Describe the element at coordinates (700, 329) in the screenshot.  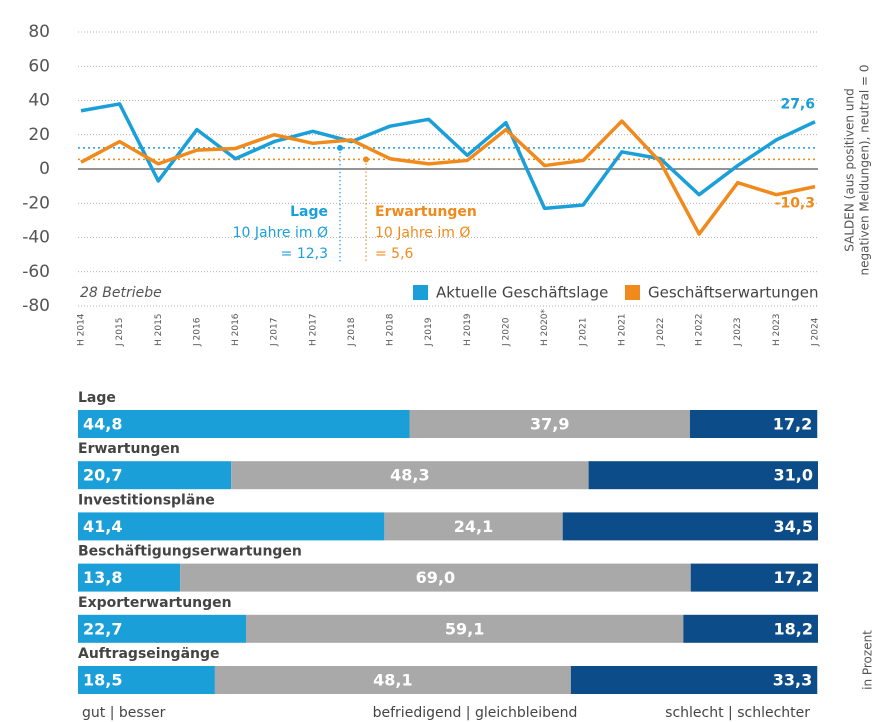
I see `x-tick-label: H 2022` at that location.